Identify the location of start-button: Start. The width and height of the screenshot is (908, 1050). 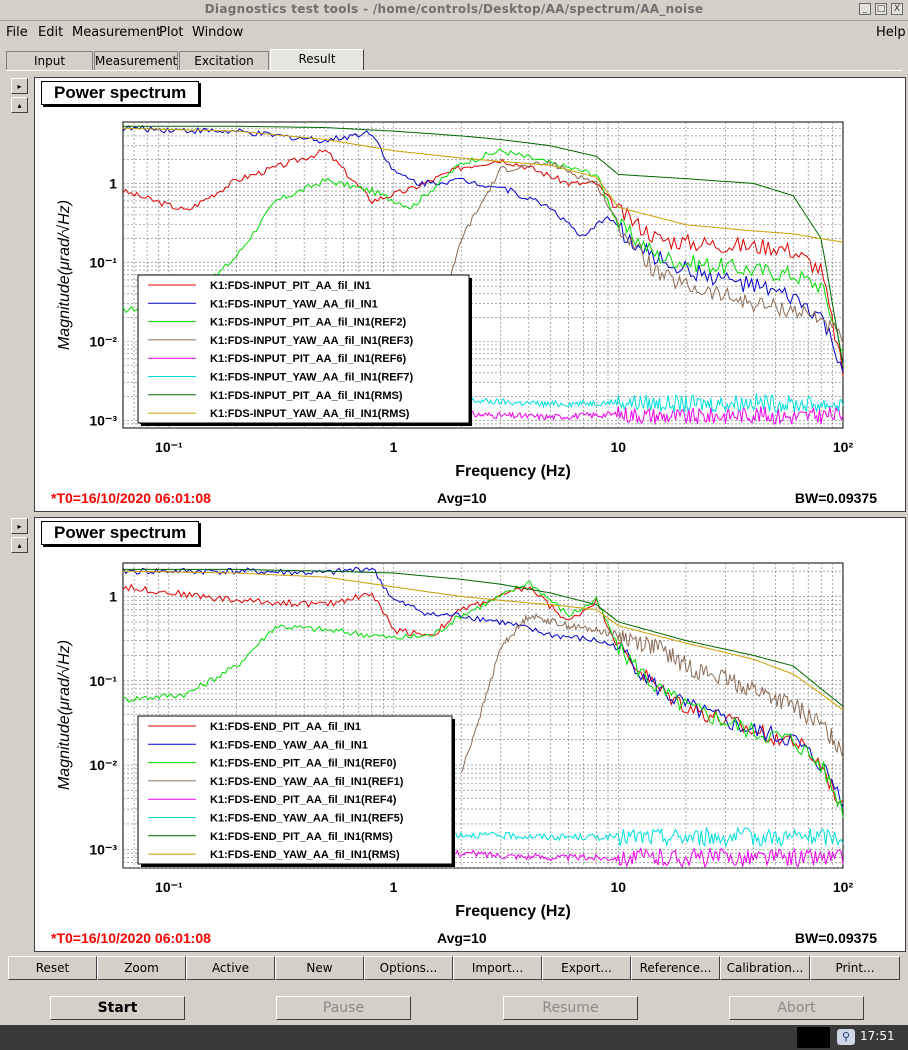
(117, 1008).